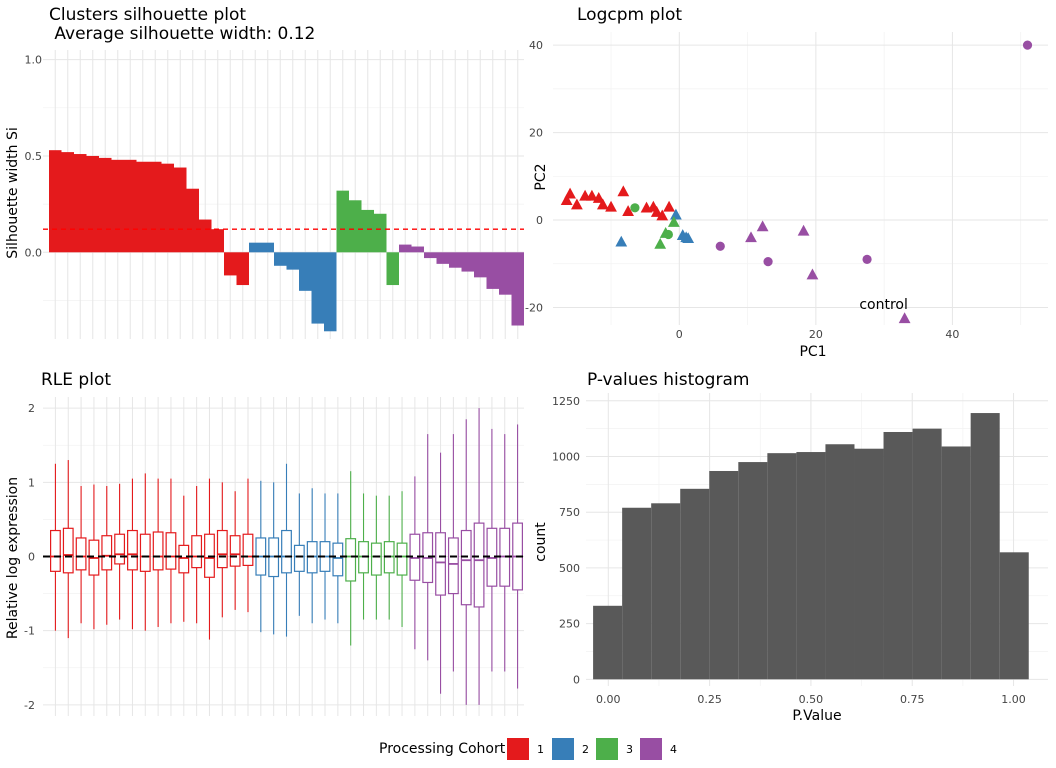 The width and height of the screenshot is (1056, 768). Describe the element at coordinates (539, 220) in the screenshot. I see `logcpm-y-tick-label: 0` at that location.